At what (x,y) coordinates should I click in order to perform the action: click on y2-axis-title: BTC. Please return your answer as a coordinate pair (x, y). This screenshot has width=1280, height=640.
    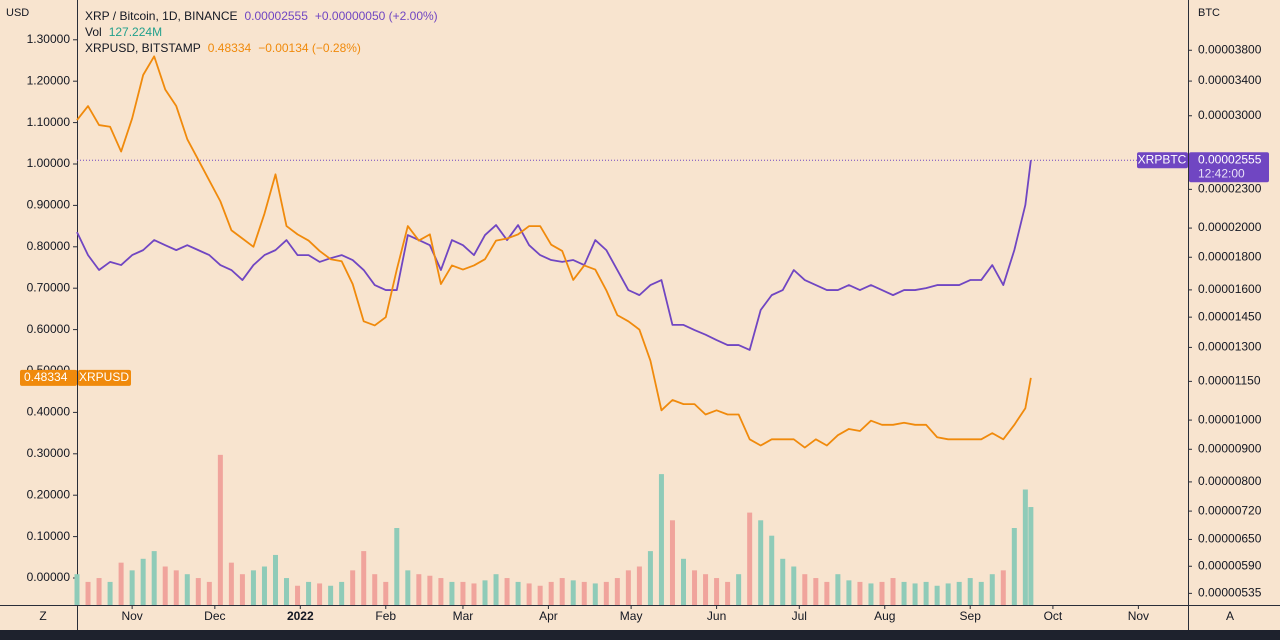
    Looking at the image, I should click on (1209, 13).